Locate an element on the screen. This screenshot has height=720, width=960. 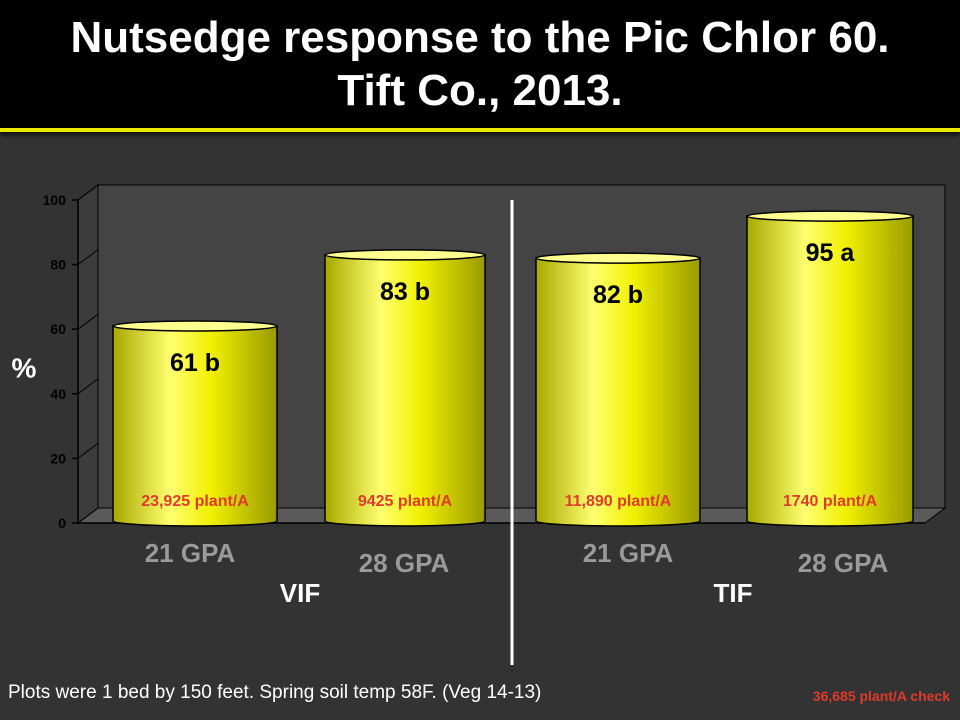
value-label: 82 b is located at coordinates (618, 295).